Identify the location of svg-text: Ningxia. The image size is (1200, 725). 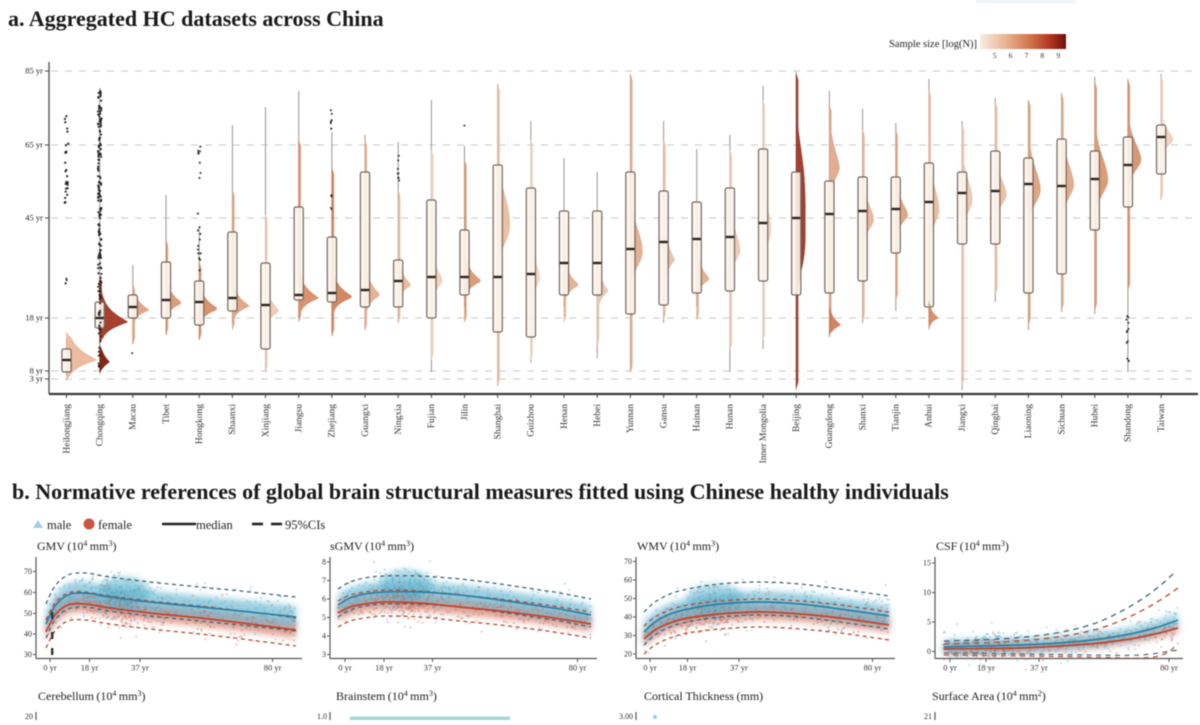
(399, 418).